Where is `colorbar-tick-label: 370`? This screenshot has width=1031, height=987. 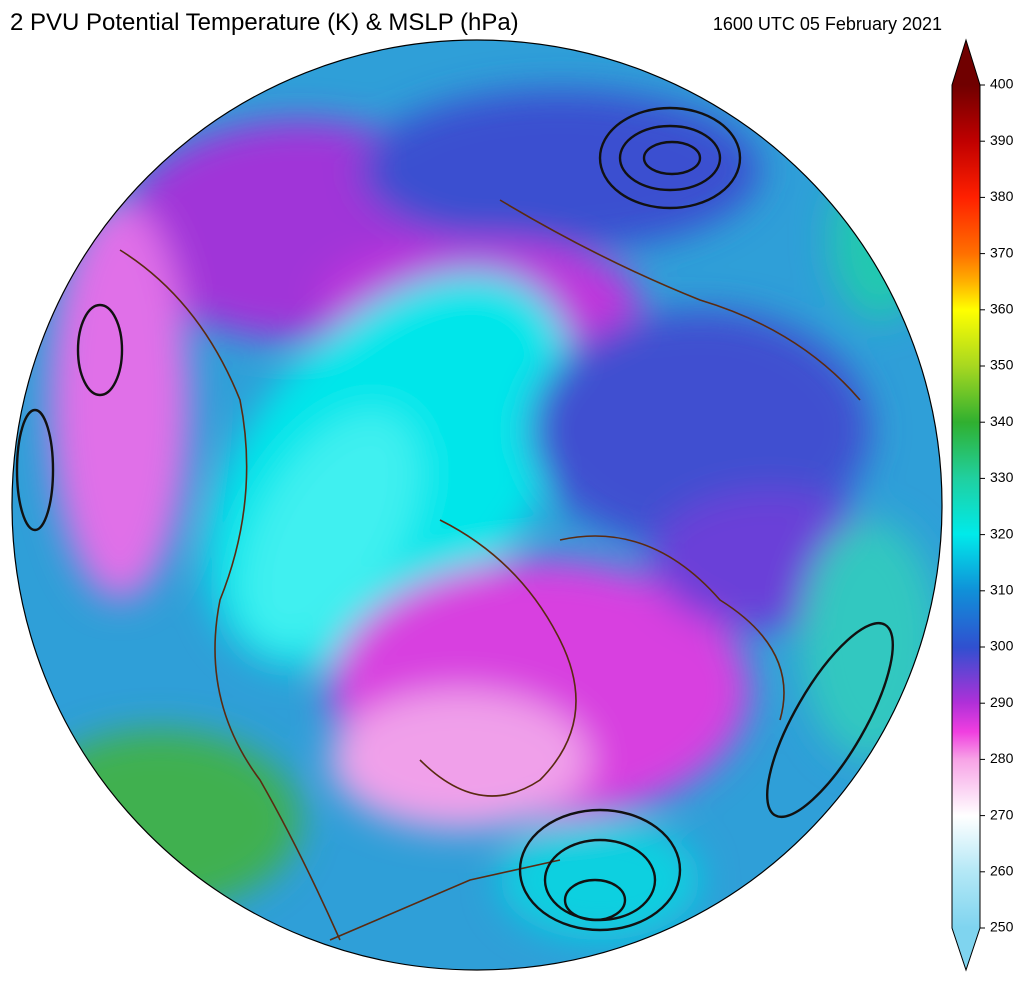
colorbar-tick-label: 370 is located at coordinates (1002, 252).